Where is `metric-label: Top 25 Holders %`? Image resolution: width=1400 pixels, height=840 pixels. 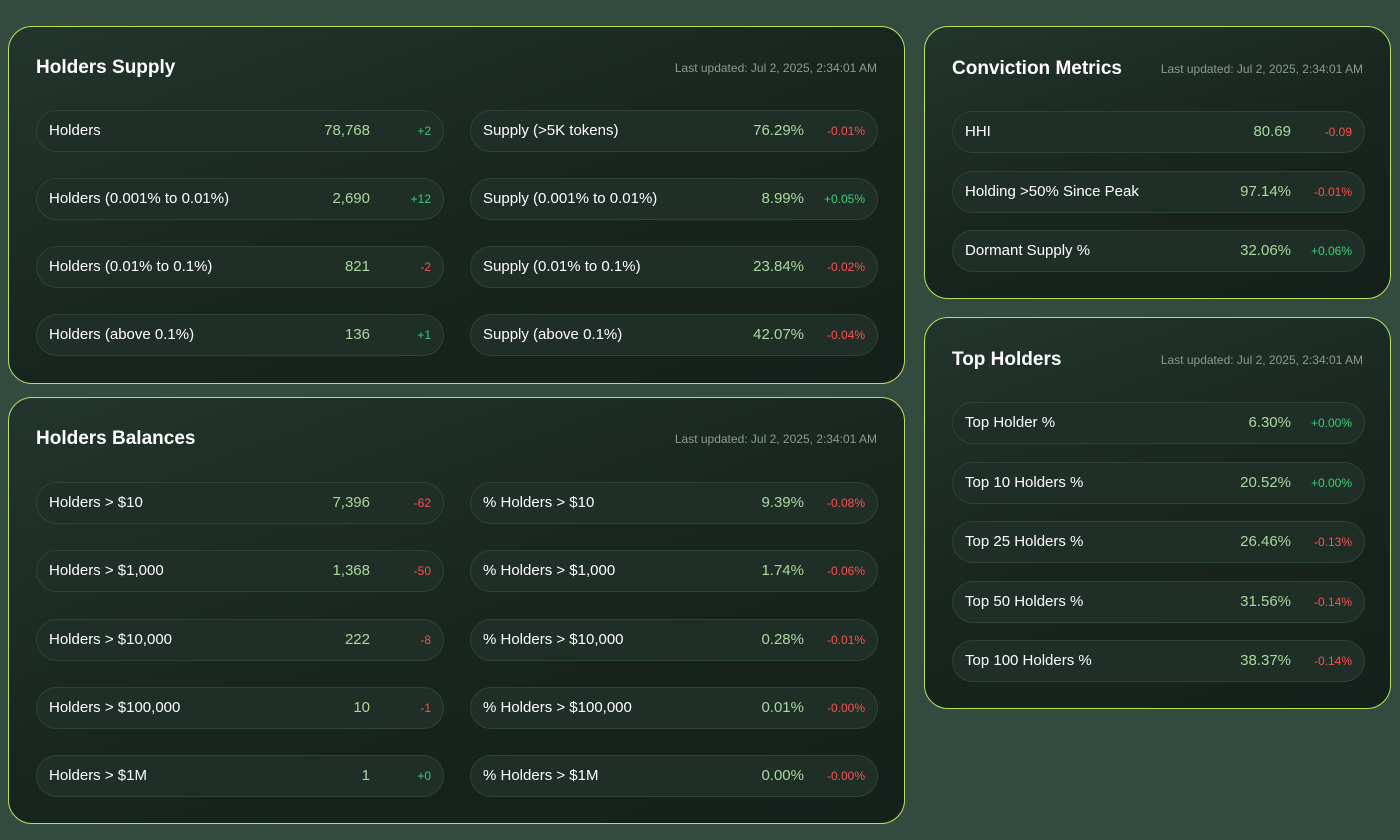 metric-label: Top 25 Holders % is located at coordinates (1024, 541).